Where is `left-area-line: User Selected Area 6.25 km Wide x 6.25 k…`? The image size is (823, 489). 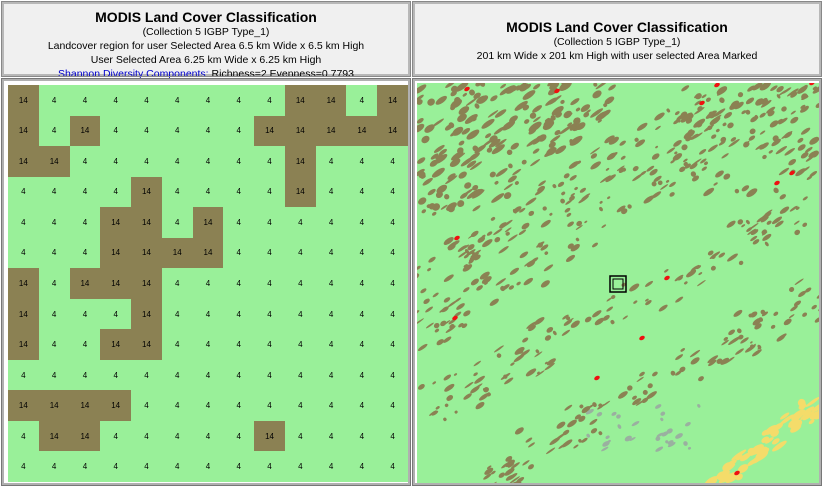
left-area-line: User Selected Area 6.25 km Wide x 6.25 k… is located at coordinates (206, 60).